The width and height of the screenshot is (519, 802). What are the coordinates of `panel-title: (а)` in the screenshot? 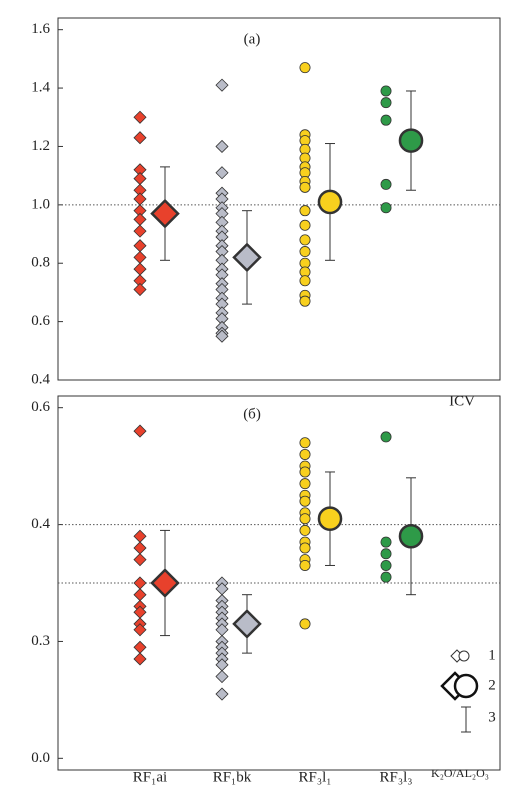 It's located at (252, 39).